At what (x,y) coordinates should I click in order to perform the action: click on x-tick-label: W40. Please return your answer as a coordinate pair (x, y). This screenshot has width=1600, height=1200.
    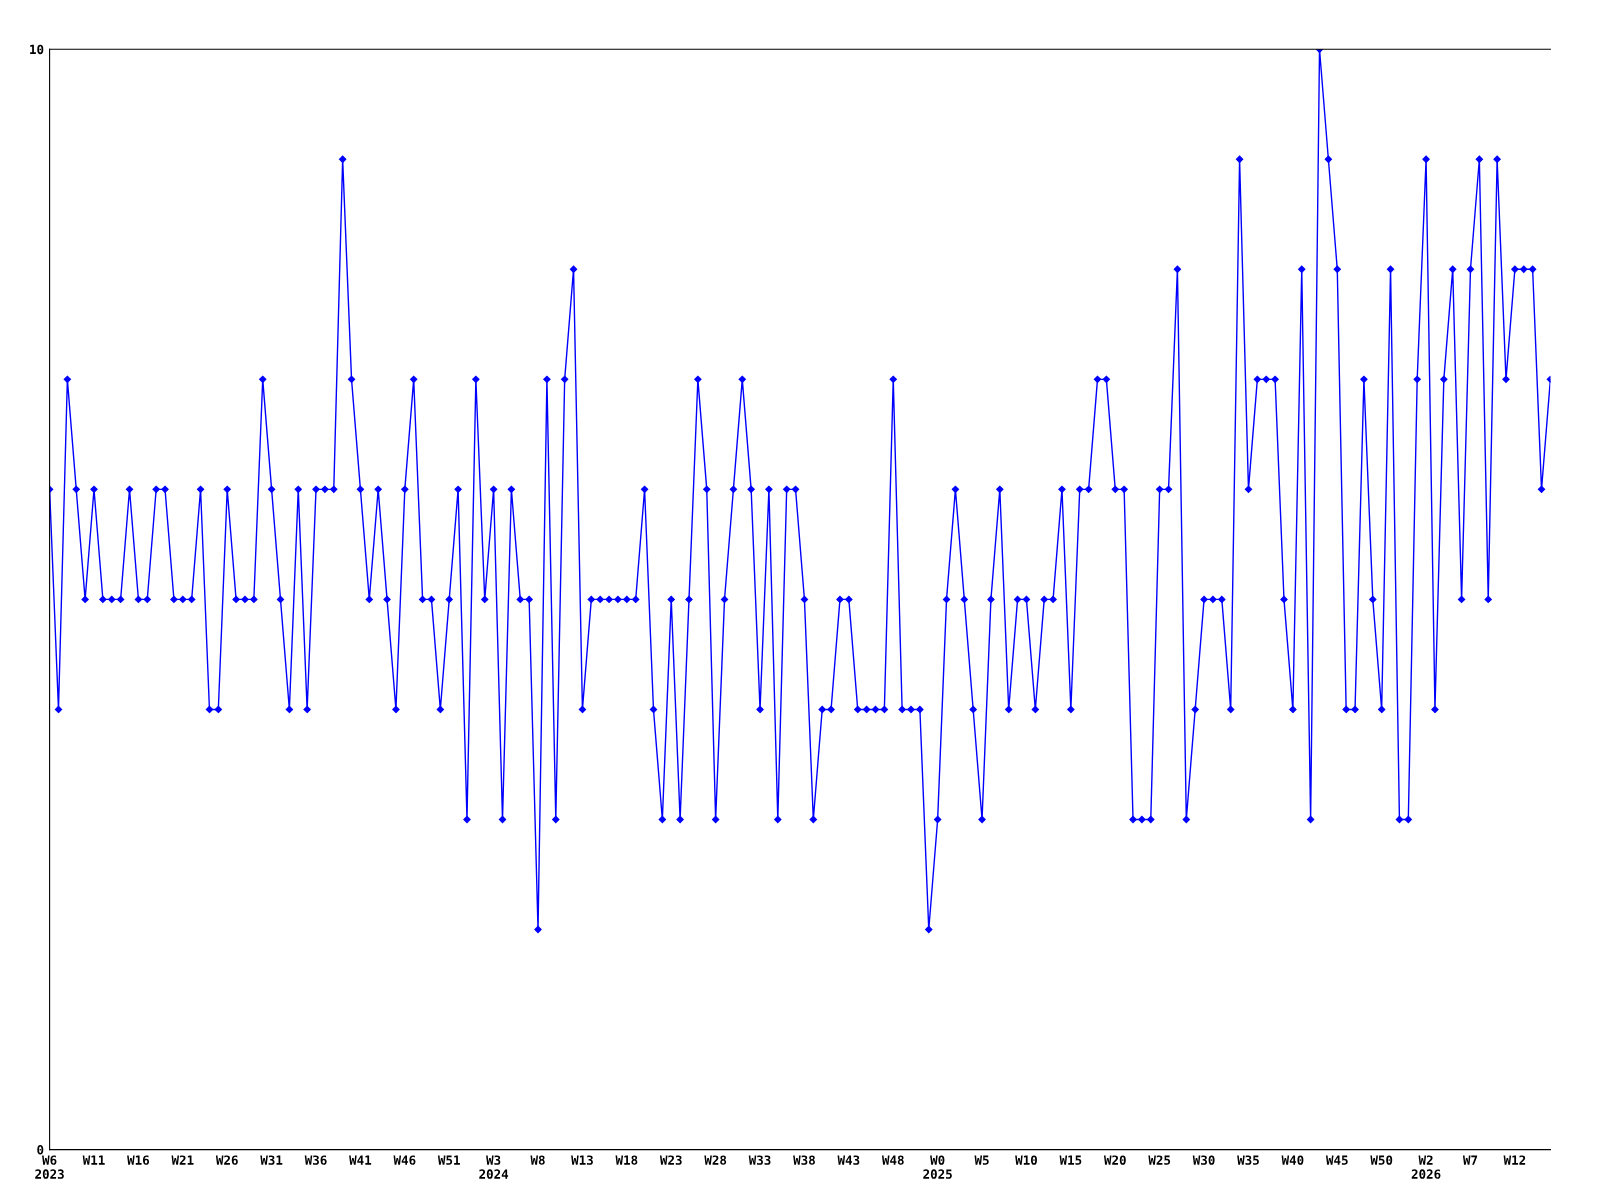
    Looking at the image, I should click on (1292, 1160).